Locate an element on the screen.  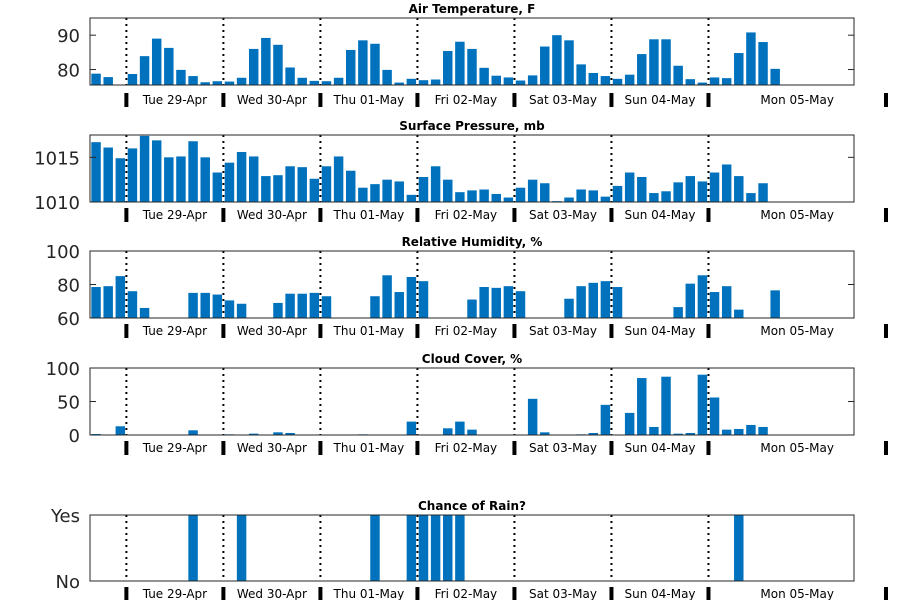
y-tick-label: 80 is located at coordinates (68, 71).